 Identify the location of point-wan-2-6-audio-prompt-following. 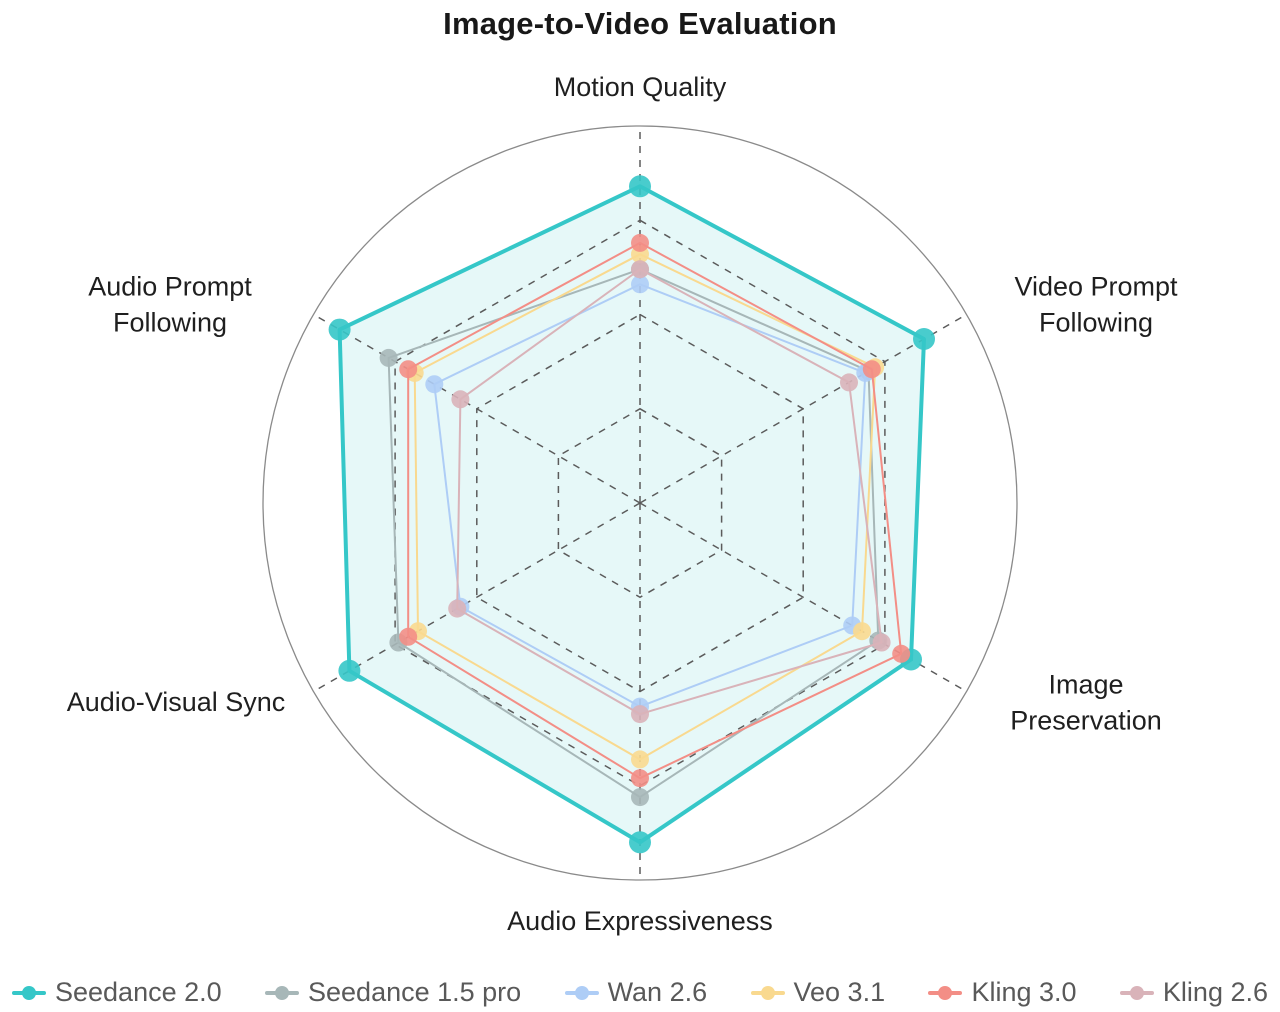
(434, 384).